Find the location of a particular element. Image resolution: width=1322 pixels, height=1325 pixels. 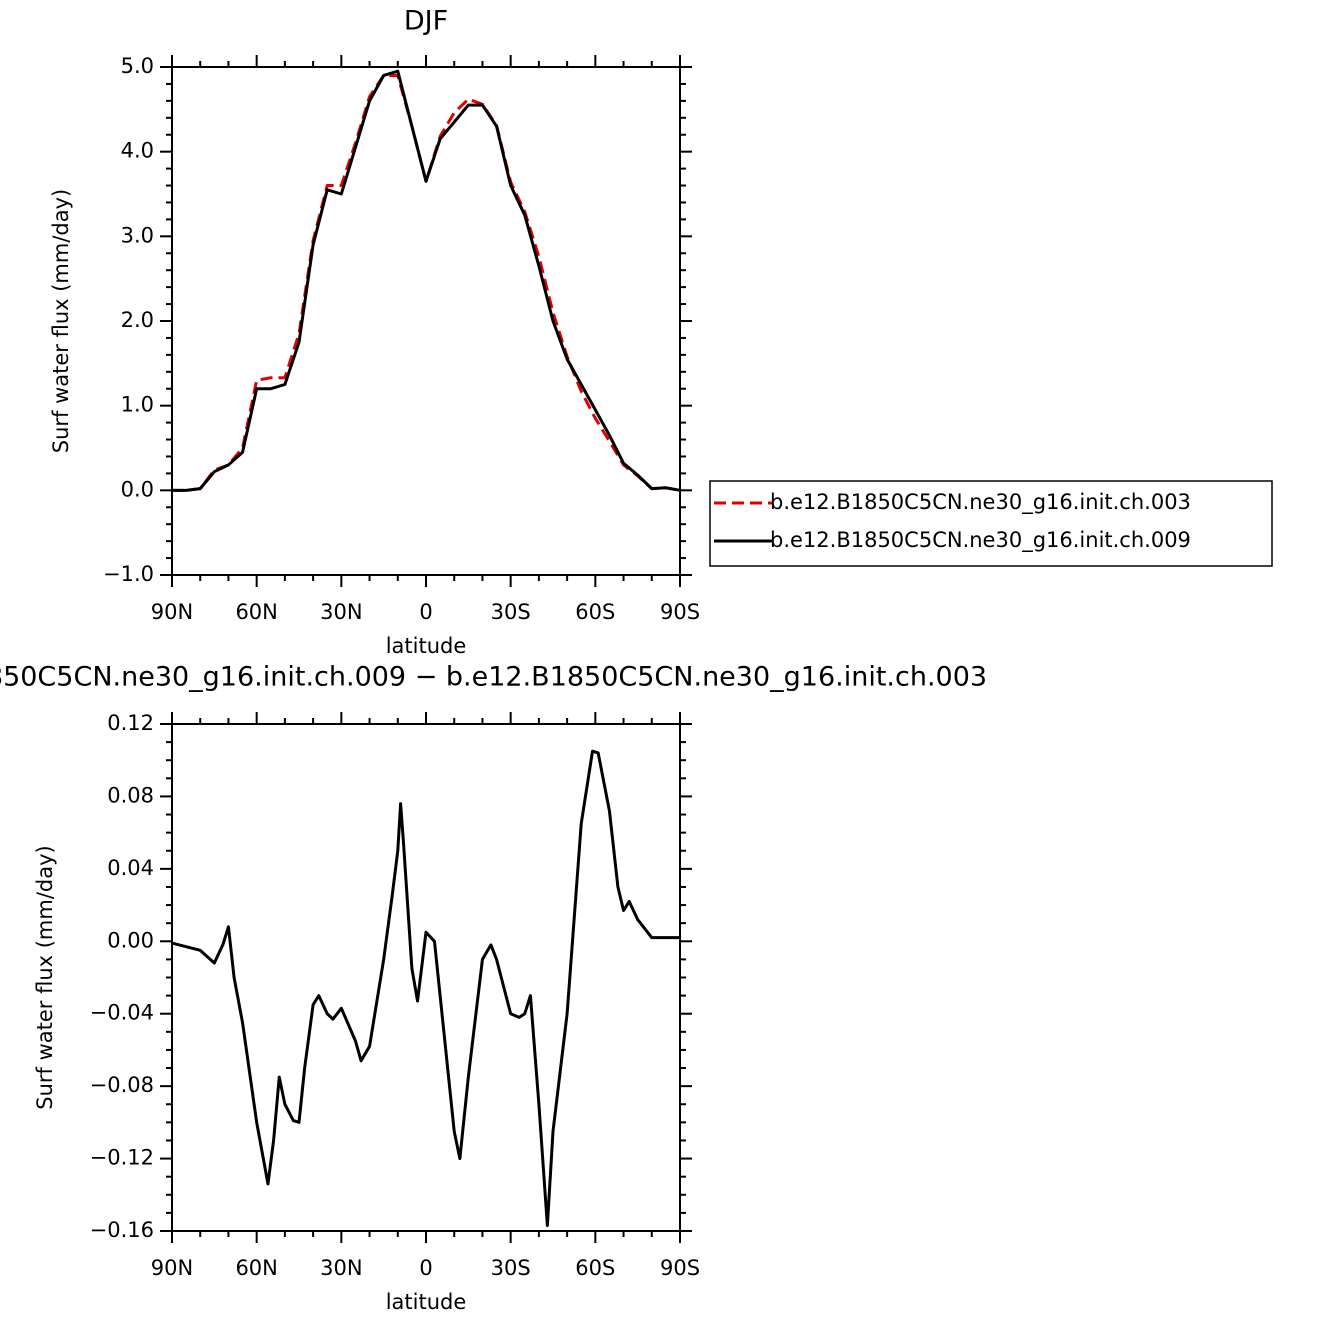

y-tick-label: 0.04 is located at coordinates (130, 868).